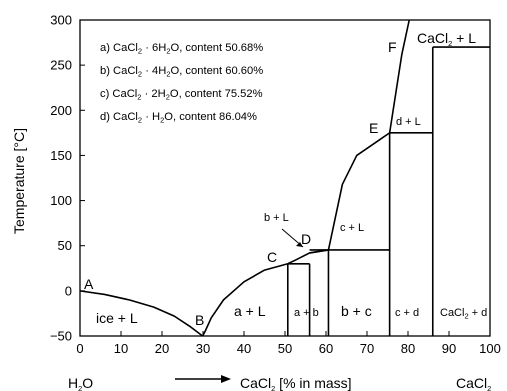  What do you see at coordinates (463, 314) in the screenshot?
I see `region-cacl2-d: CaCl2 + d` at bounding box center [463, 314].